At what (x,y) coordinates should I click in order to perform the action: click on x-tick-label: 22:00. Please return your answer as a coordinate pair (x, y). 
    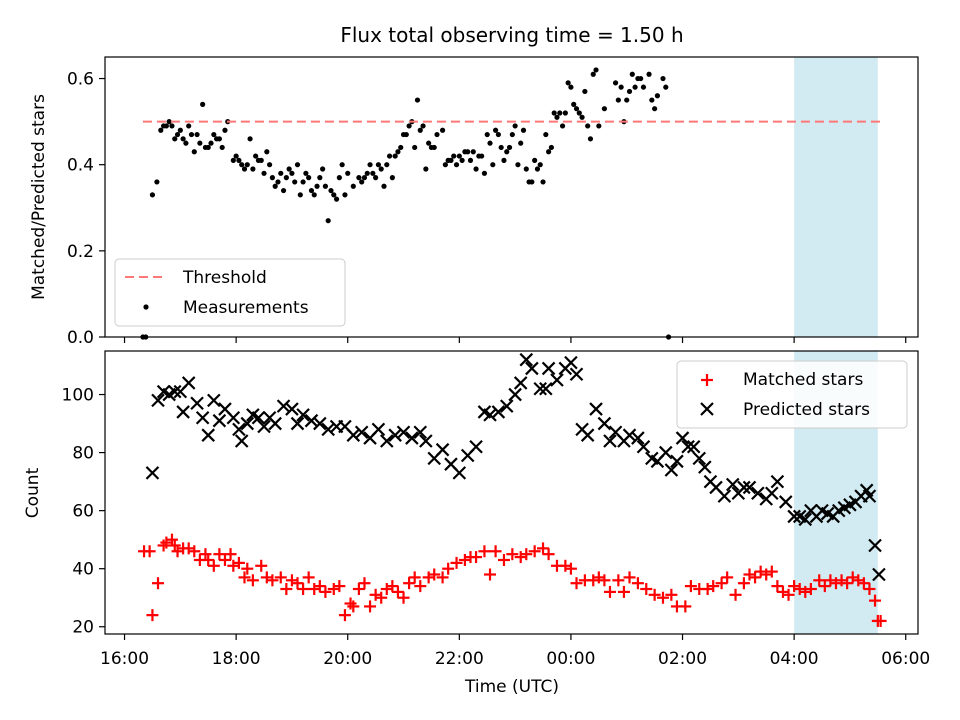
    Looking at the image, I should click on (459, 659).